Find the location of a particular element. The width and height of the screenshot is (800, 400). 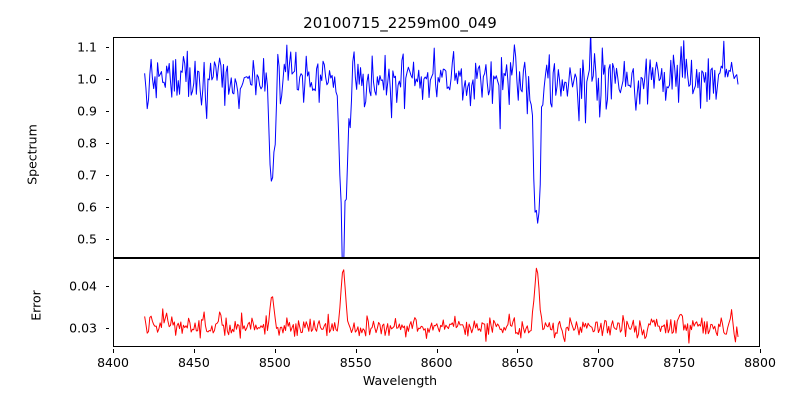

error-line is located at coordinates (441, 305).